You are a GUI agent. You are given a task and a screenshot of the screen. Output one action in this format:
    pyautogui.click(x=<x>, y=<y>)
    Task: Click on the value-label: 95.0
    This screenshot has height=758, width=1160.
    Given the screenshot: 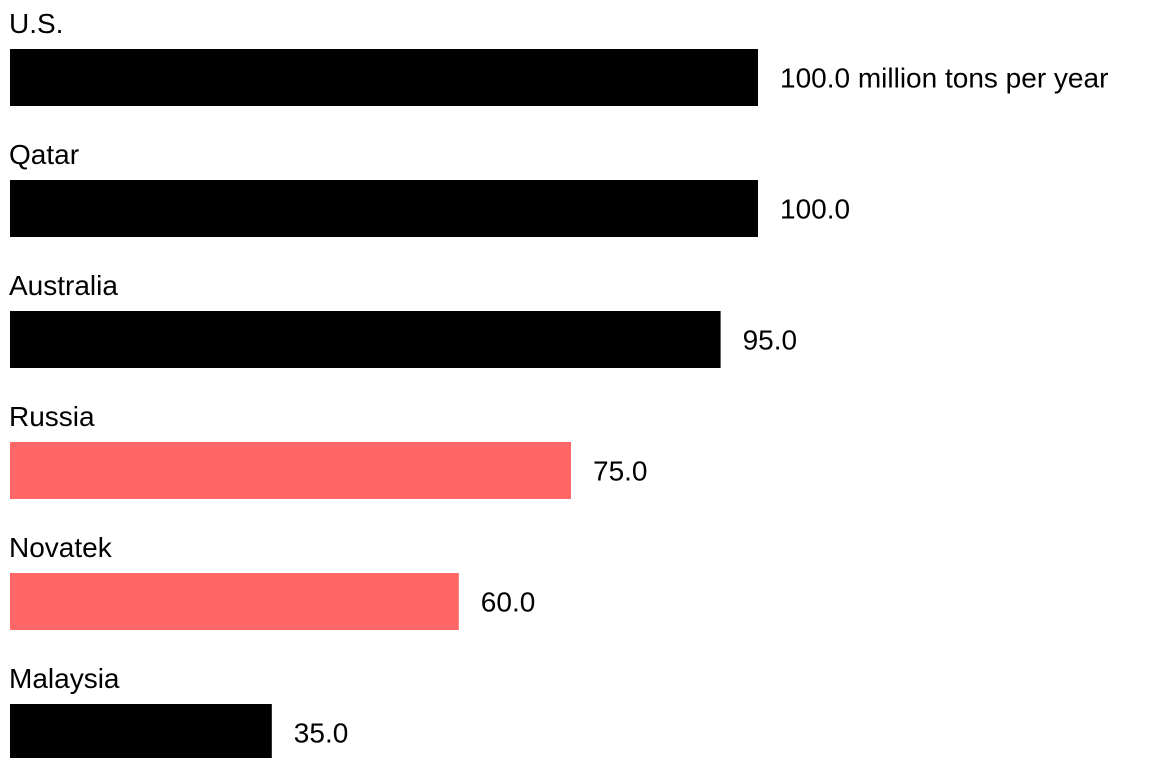 What is the action you would take?
    pyautogui.click(x=770, y=340)
    